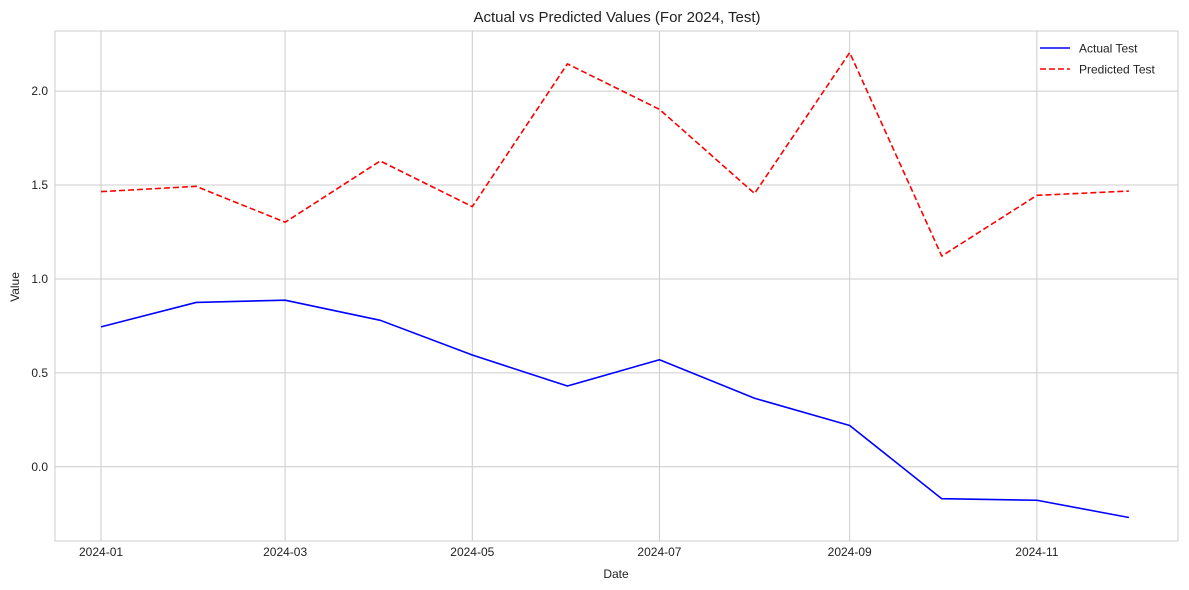  What do you see at coordinates (1108, 49) in the screenshot?
I see `legend-entry-label: Actual Test` at bounding box center [1108, 49].